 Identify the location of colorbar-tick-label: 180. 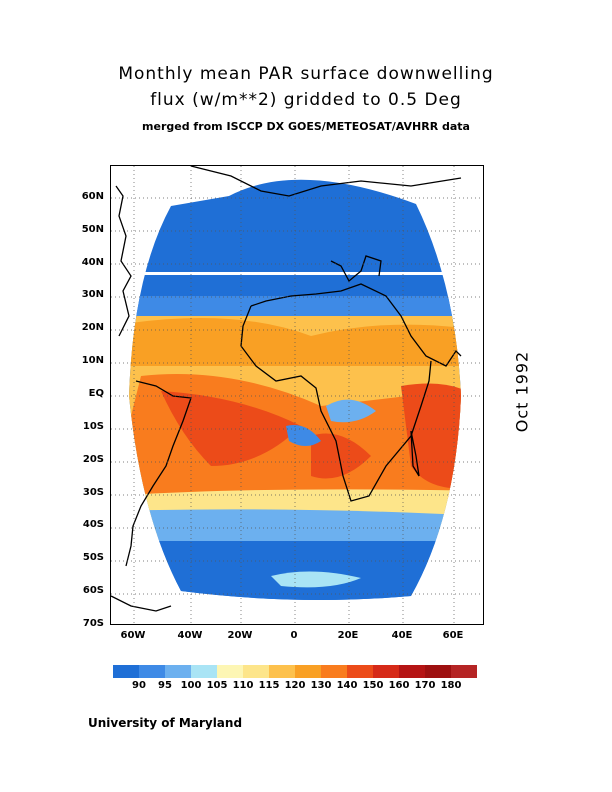
(451, 685).